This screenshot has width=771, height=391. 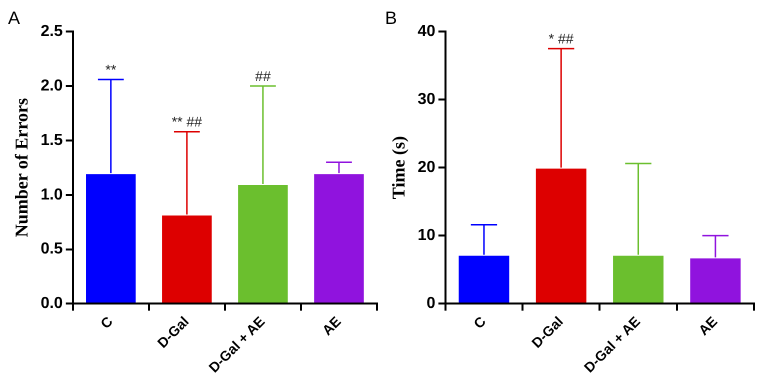 What do you see at coordinates (51, 85) in the screenshot?
I see `y-tick-label: 2.0` at bounding box center [51, 85].